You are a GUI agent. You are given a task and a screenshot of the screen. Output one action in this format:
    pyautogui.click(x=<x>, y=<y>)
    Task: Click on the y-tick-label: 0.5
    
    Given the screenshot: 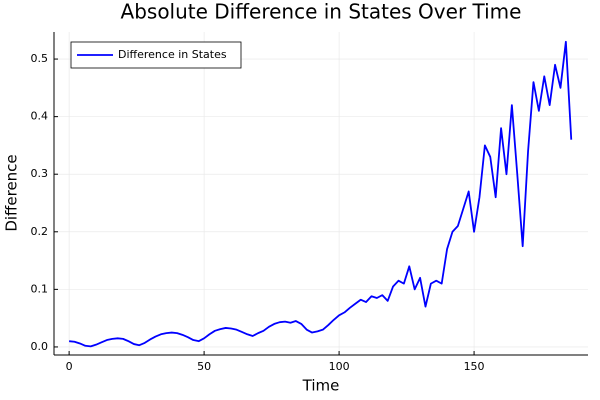 What is the action you would take?
    pyautogui.click(x=40, y=58)
    